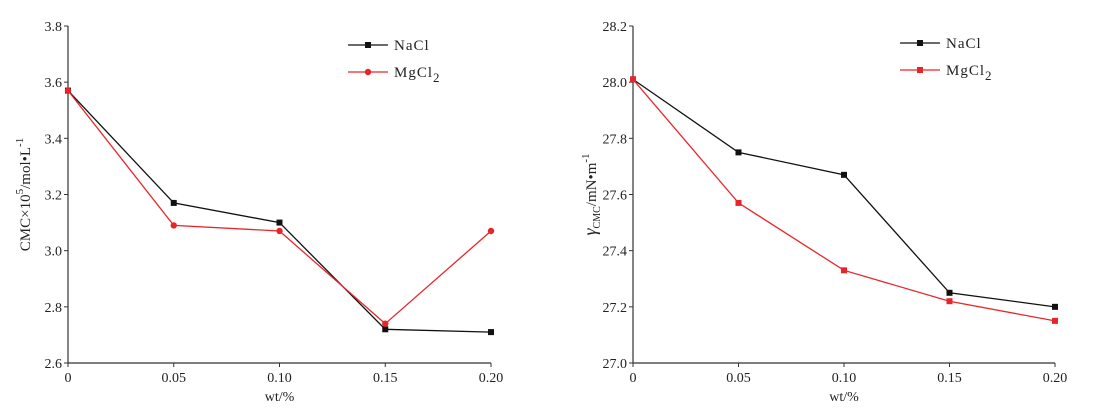  I want to click on y-tick-label: 3.4, so click(54, 139).